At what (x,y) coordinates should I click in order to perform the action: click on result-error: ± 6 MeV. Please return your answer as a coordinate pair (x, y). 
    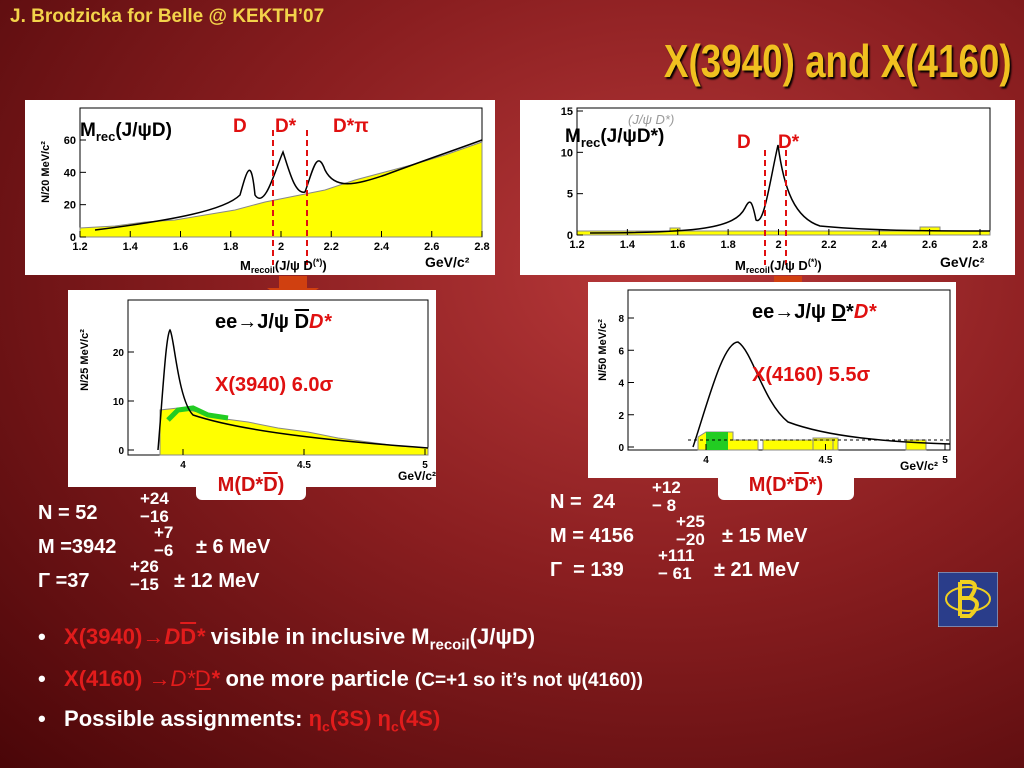
    Looking at the image, I should click on (233, 547).